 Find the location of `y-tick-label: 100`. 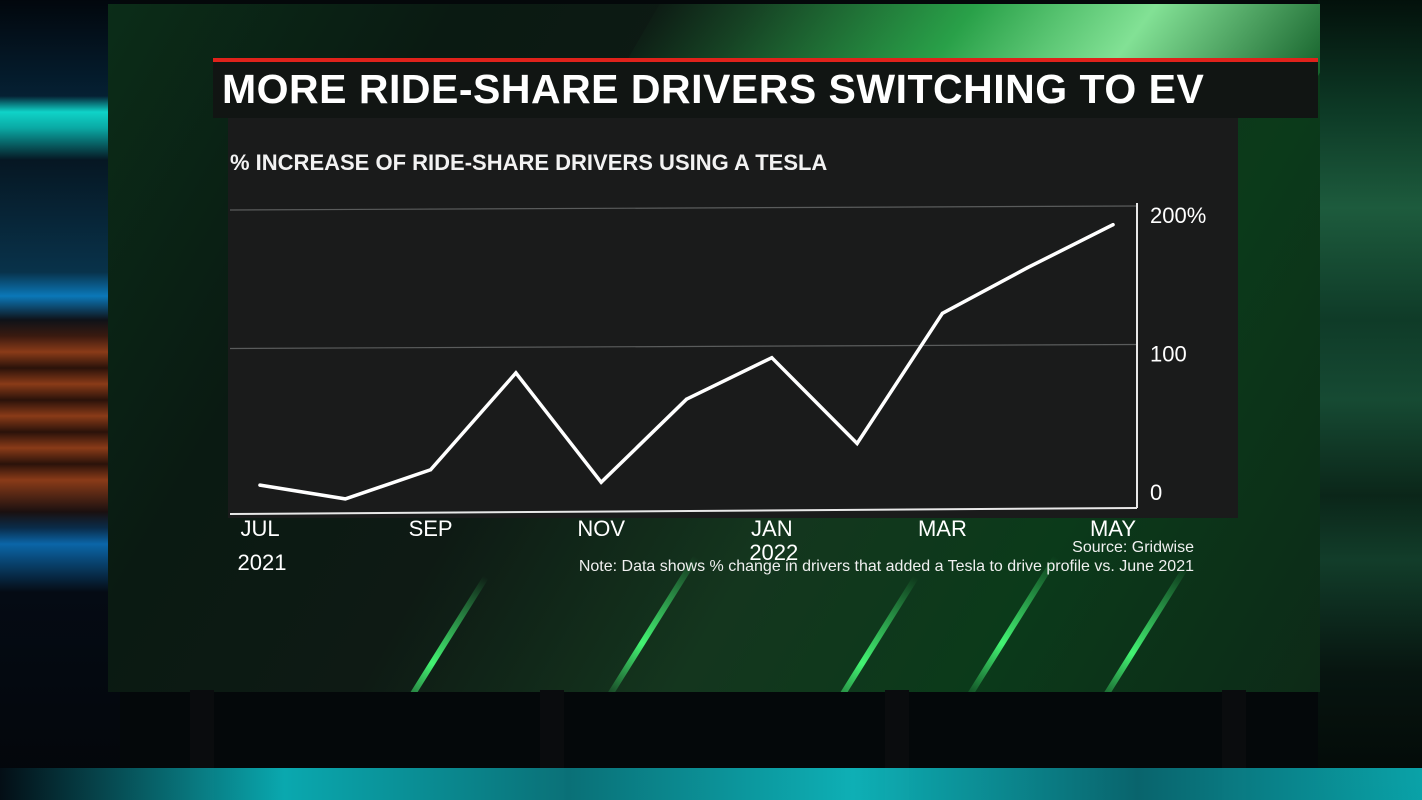

y-tick-label: 100 is located at coordinates (1168, 354).